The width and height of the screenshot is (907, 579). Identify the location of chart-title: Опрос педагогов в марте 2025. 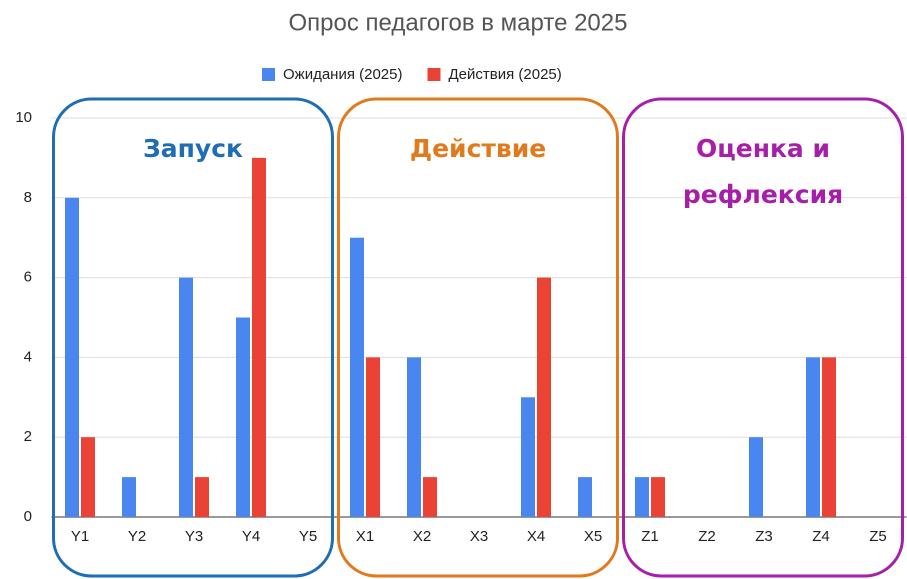
(458, 22).